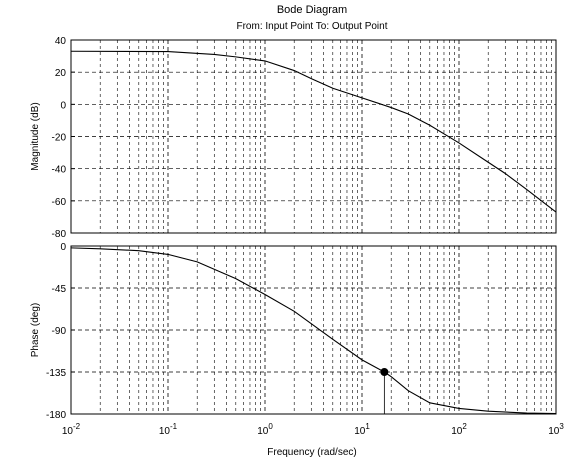 The image size is (575, 469). What do you see at coordinates (59, 289) in the screenshot?
I see `phase-ytick-label: -45` at bounding box center [59, 289].